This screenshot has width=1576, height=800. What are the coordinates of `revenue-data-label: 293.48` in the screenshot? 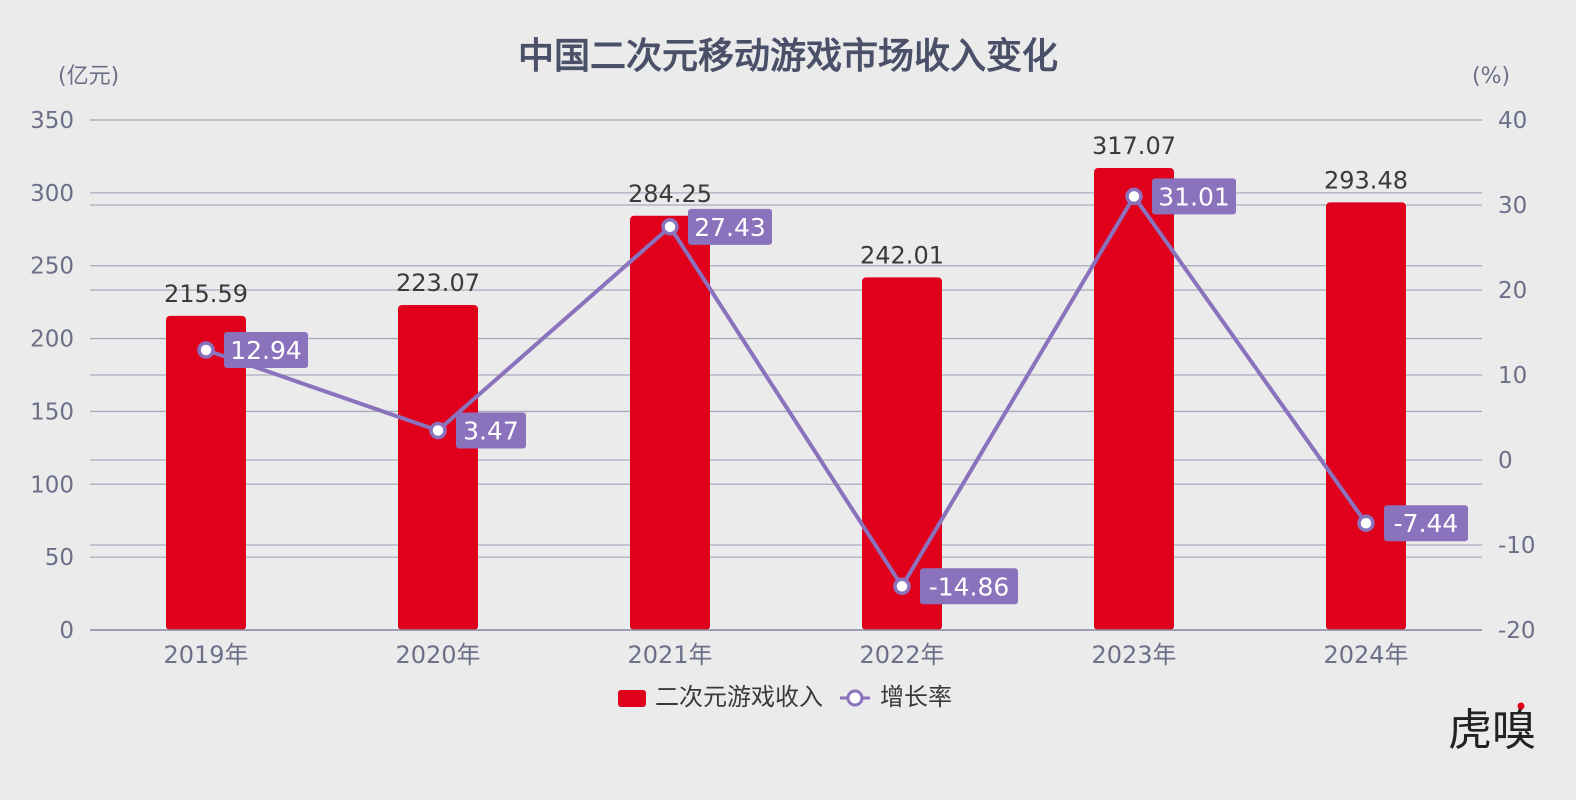 It's located at (1366, 180).